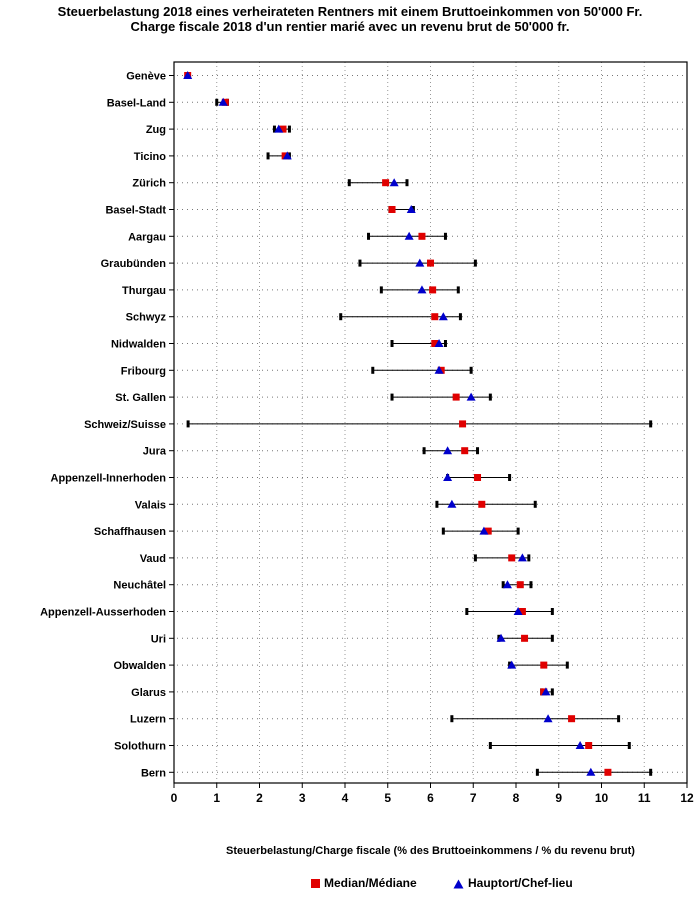 The image size is (700, 900). Describe the element at coordinates (216, 798) in the screenshot. I see `x-tick-label: 1` at that location.